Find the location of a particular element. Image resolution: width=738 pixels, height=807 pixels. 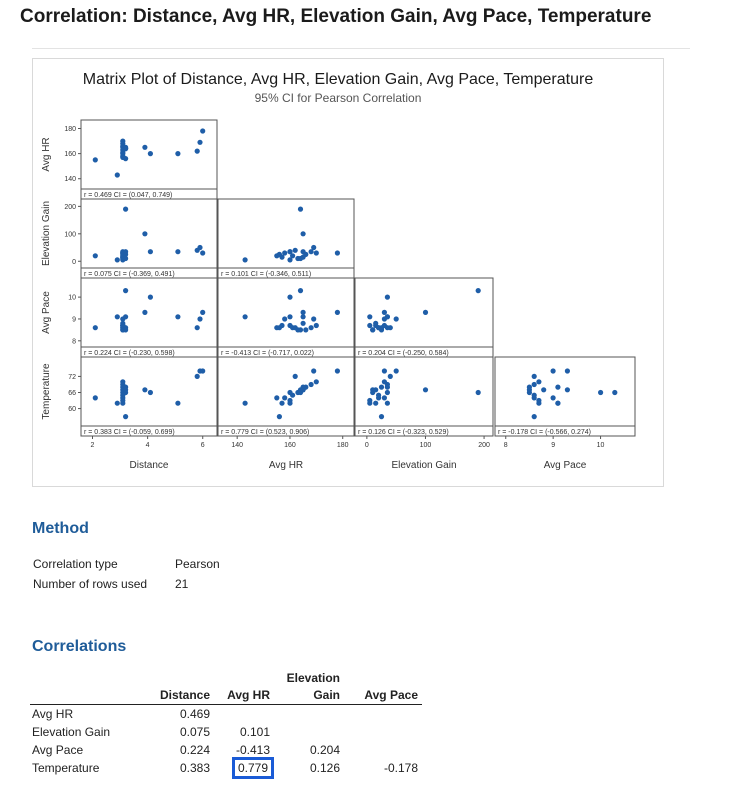

y-tick-label: 66 is located at coordinates (72, 393).